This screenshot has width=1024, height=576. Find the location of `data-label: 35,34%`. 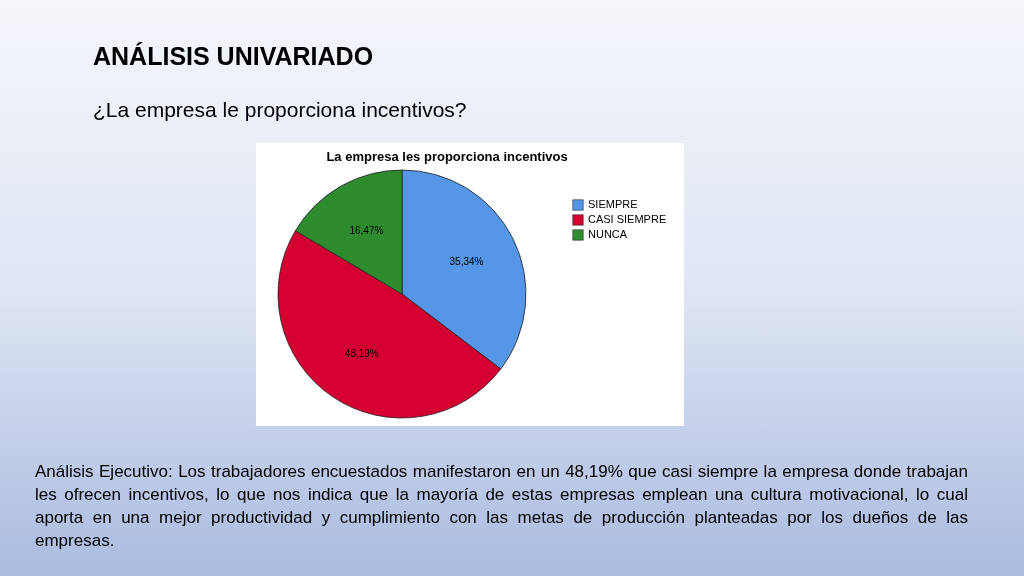

data-label: 35,34% is located at coordinates (466, 261).